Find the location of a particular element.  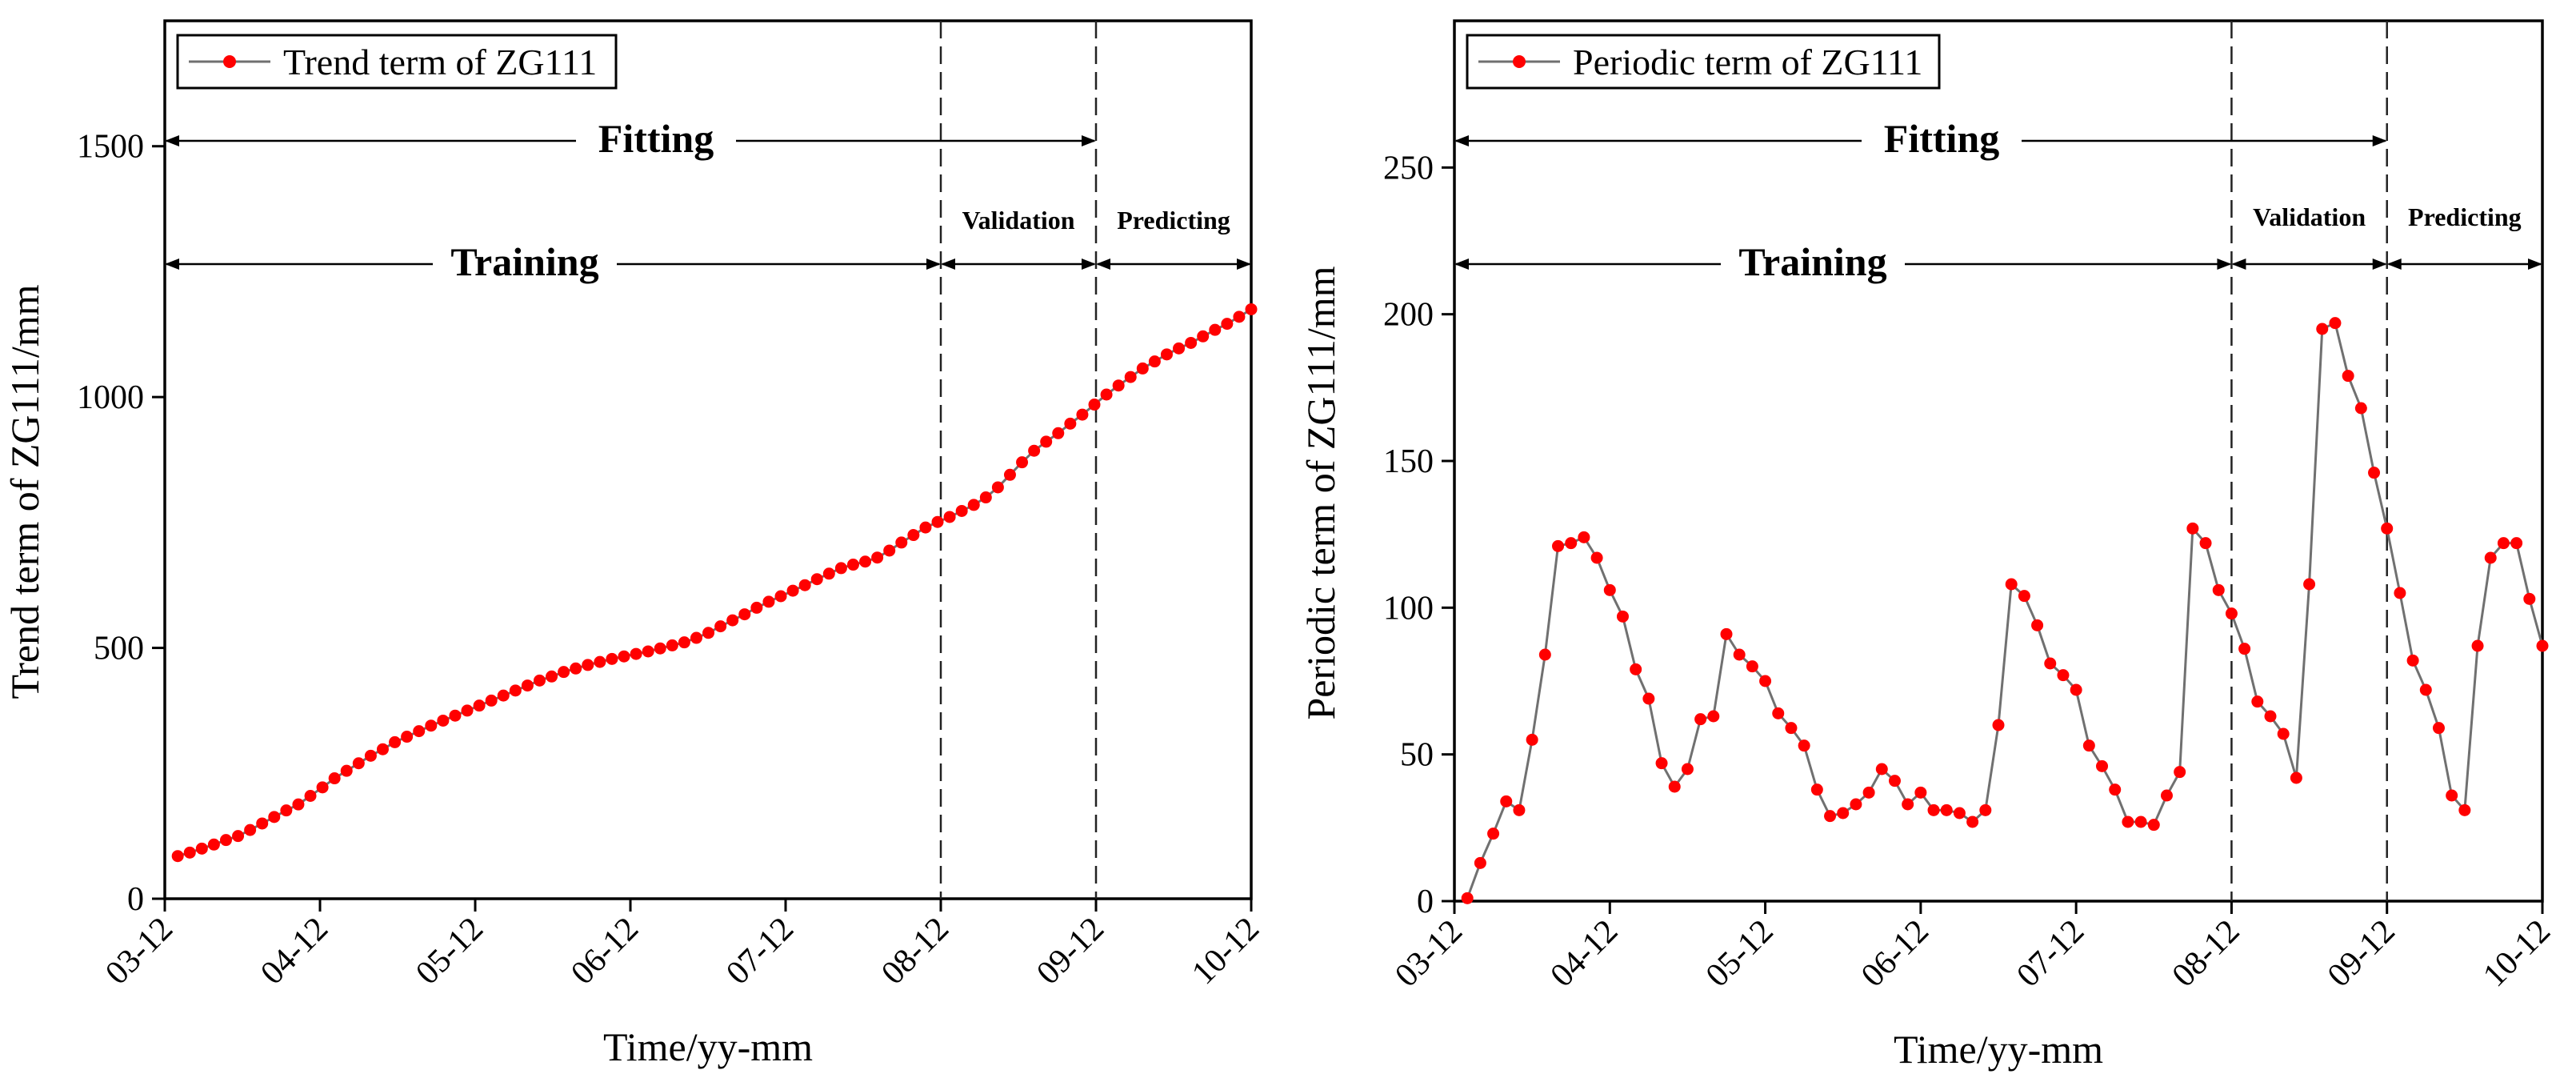

y-tick-label: 250 is located at coordinates (1408, 168).